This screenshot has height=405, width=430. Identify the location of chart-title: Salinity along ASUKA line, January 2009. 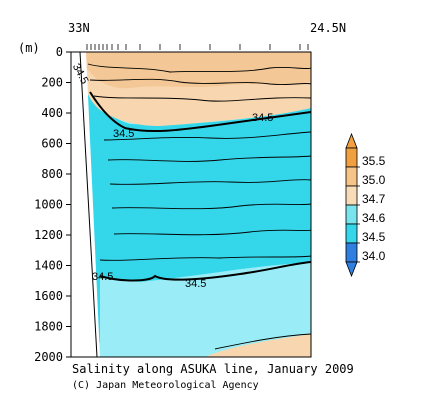
(213, 369).